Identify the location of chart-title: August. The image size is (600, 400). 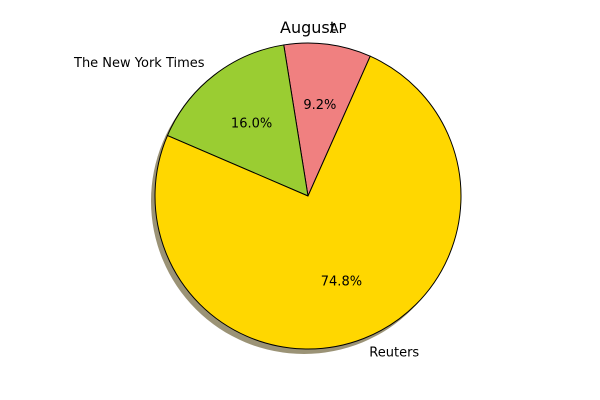
(308, 27).